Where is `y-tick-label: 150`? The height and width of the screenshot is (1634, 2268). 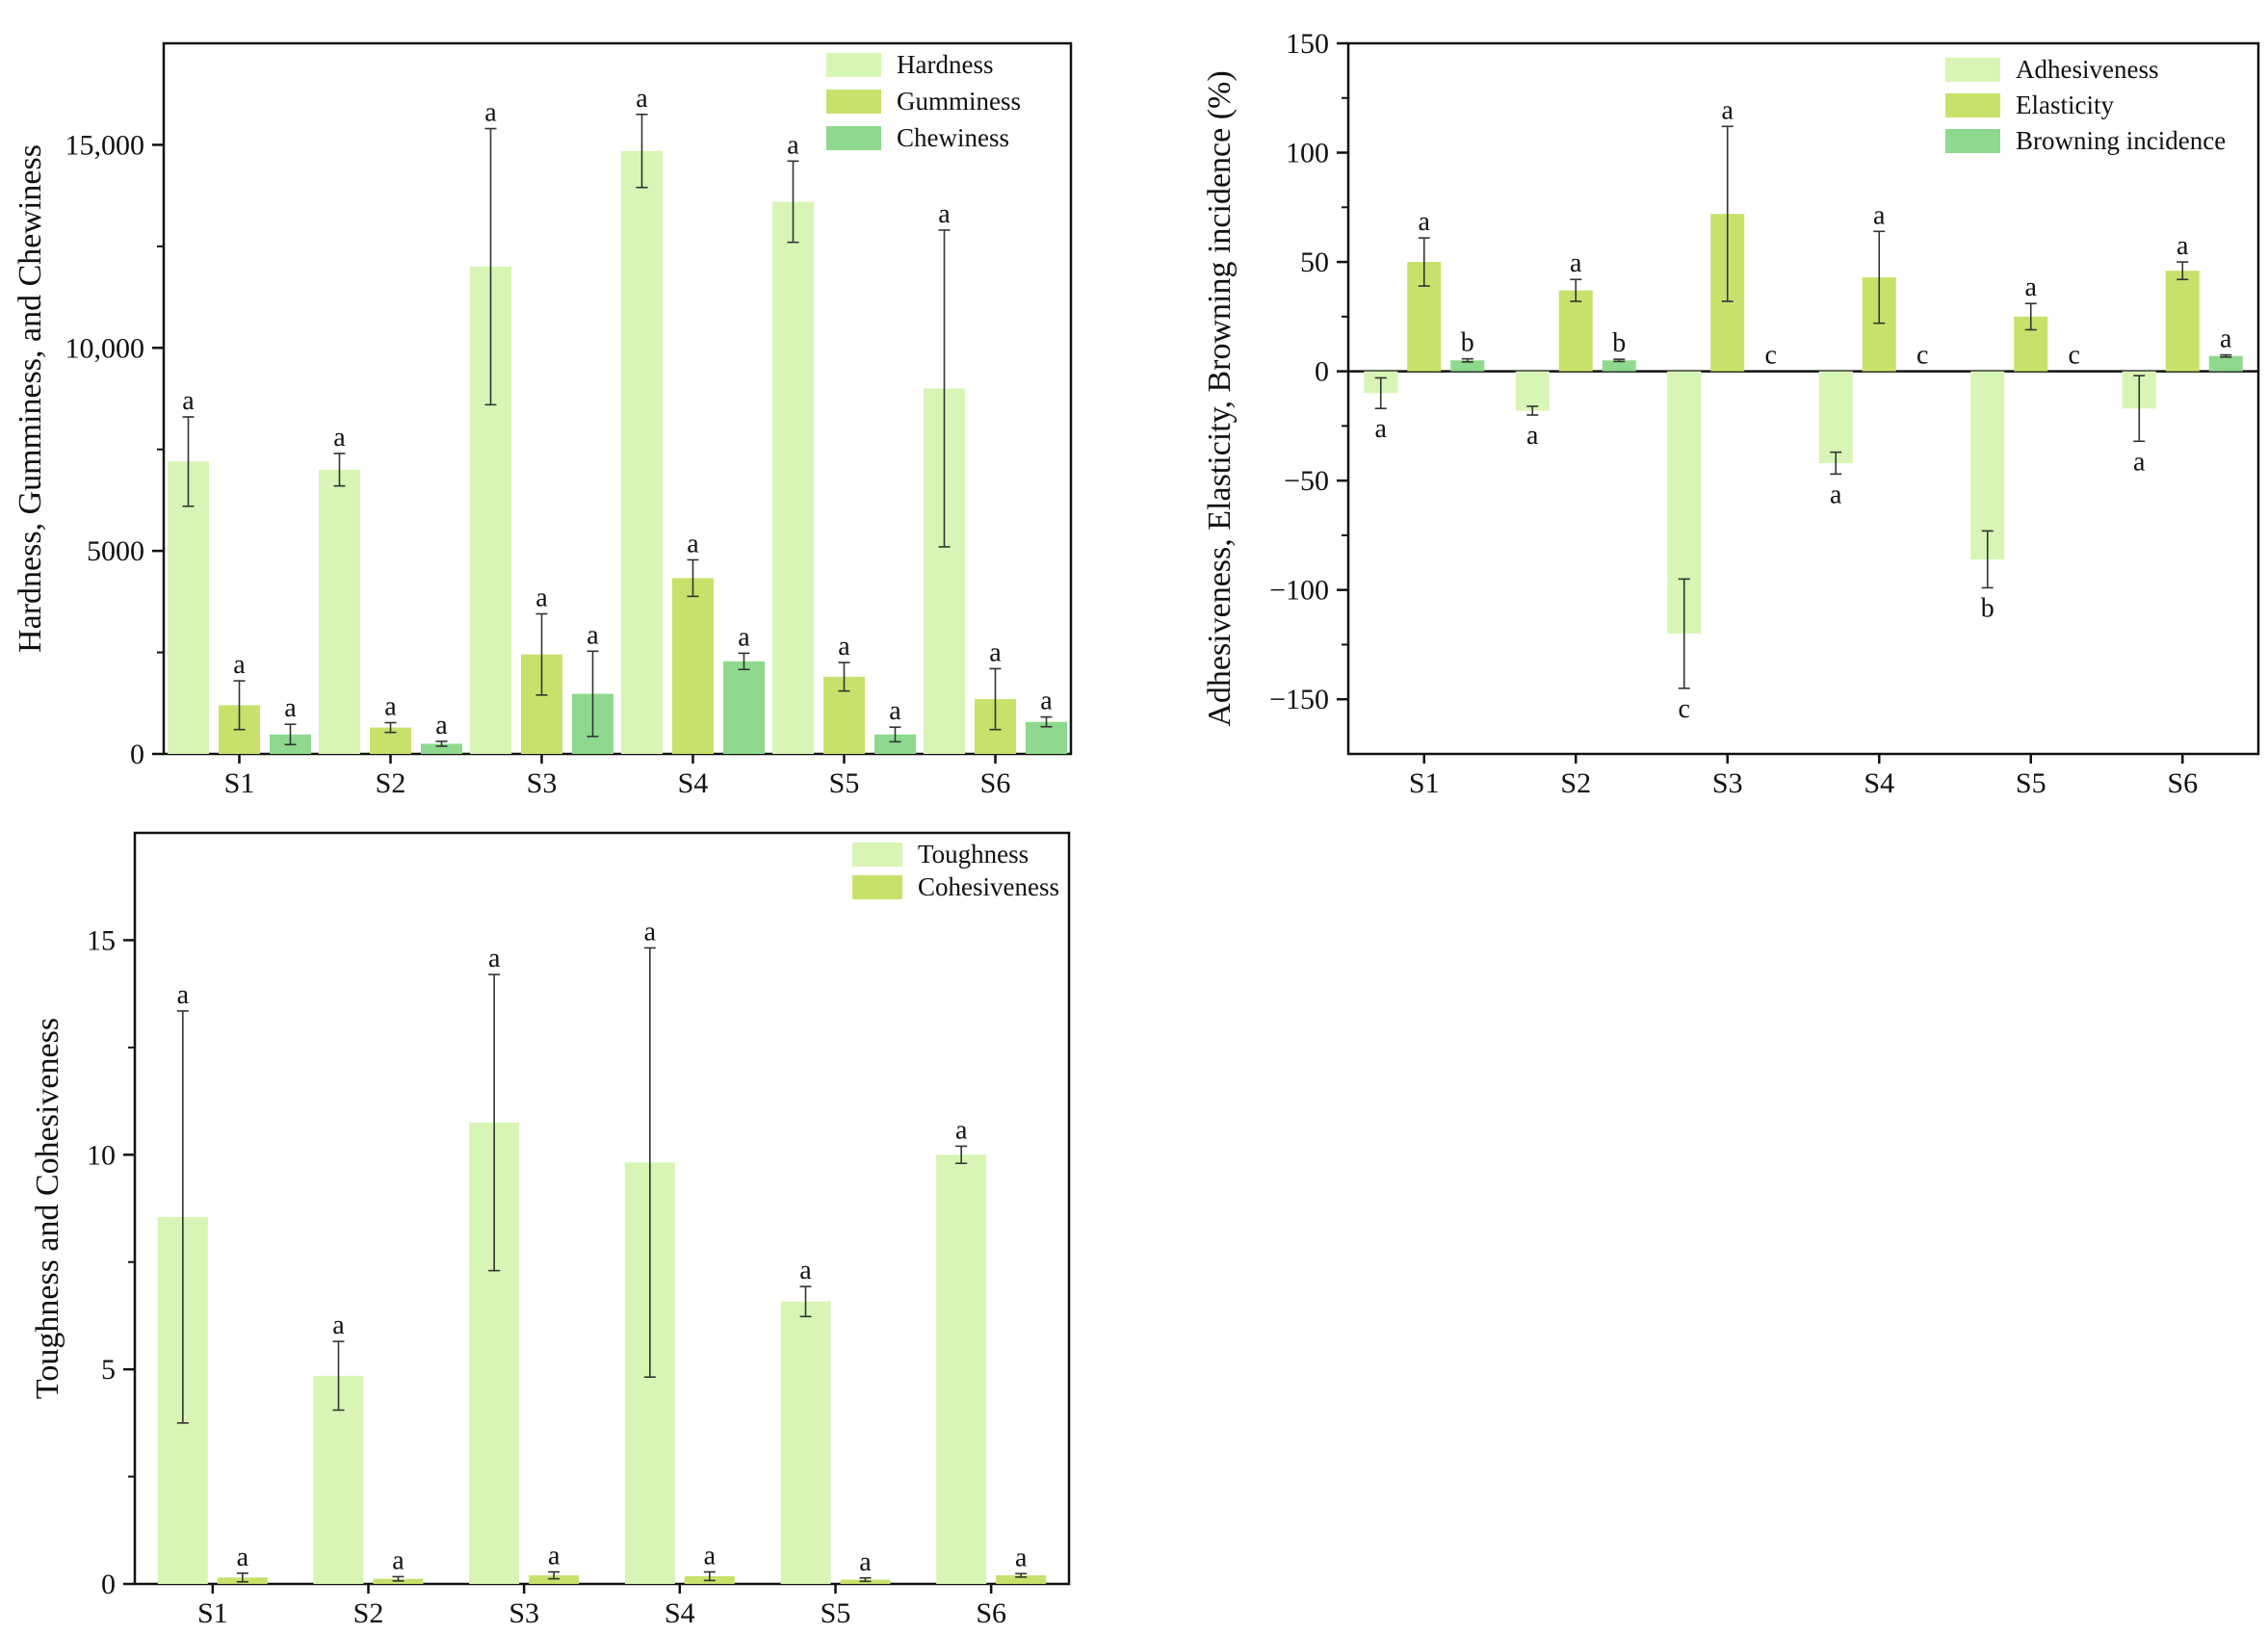 y-tick-label: 150 is located at coordinates (1307, 44).